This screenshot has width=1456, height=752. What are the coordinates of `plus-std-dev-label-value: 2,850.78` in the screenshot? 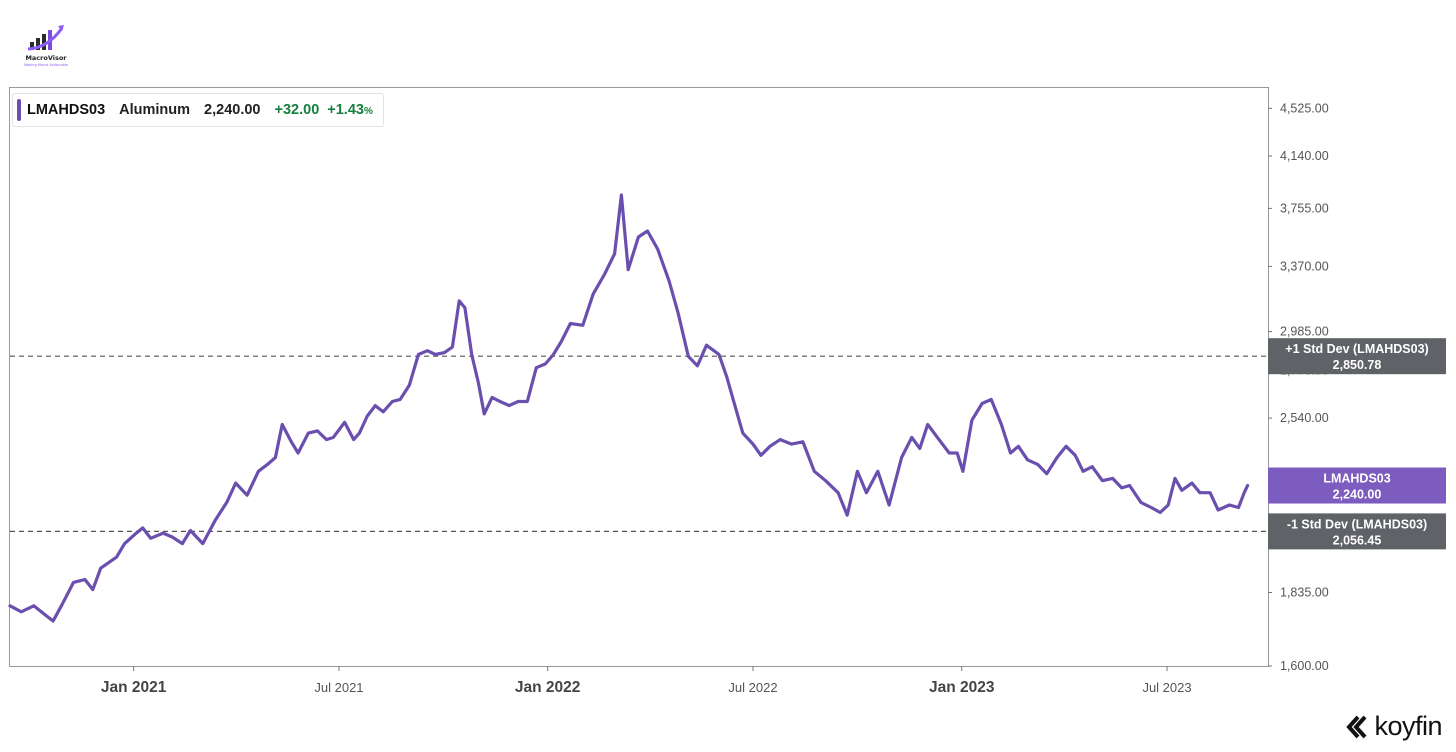 It's located at (1357, 365).